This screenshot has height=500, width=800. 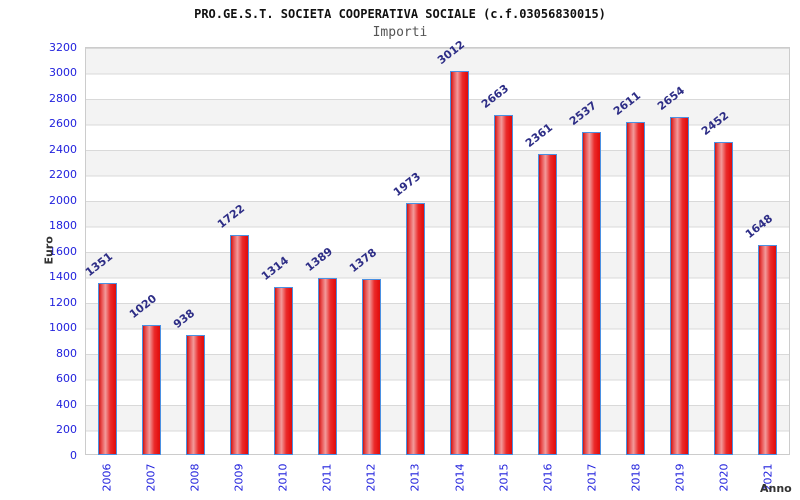 What do you see at coordinates (635, 288) in the screenshot?
I see `bar-2018` at bounding box center [635, 288].